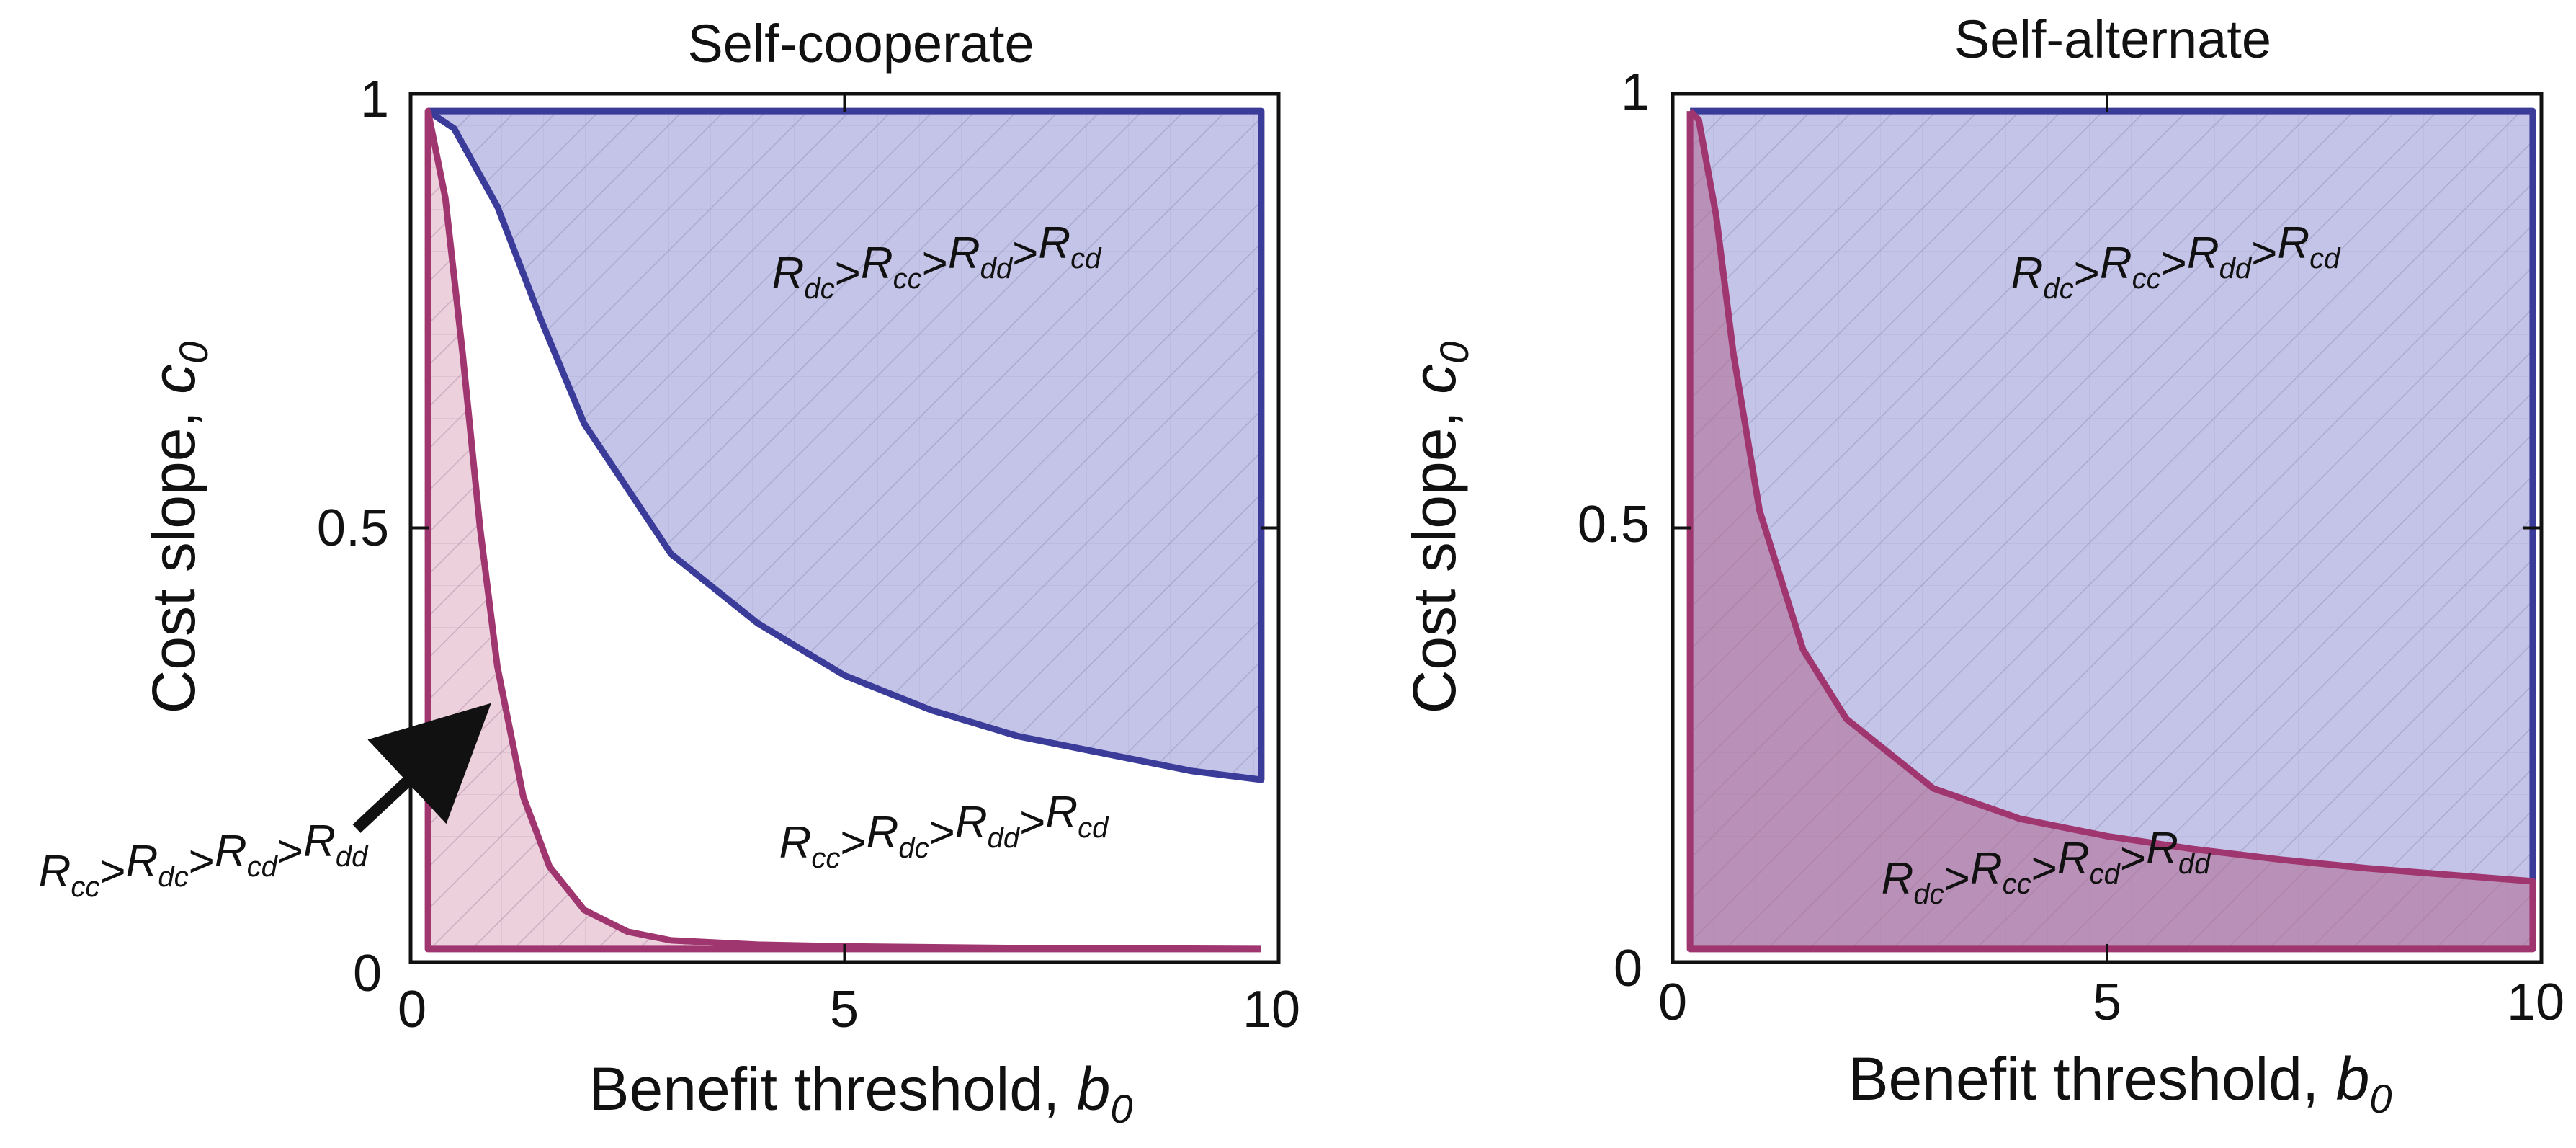 The height and width of the screenshot is (1148, 2576). Describe the element at coordinates (204, 859) in the screenshot. I see `region-label-lower-left: Rcc>Rdc>Rcd>Rdd` at that location.